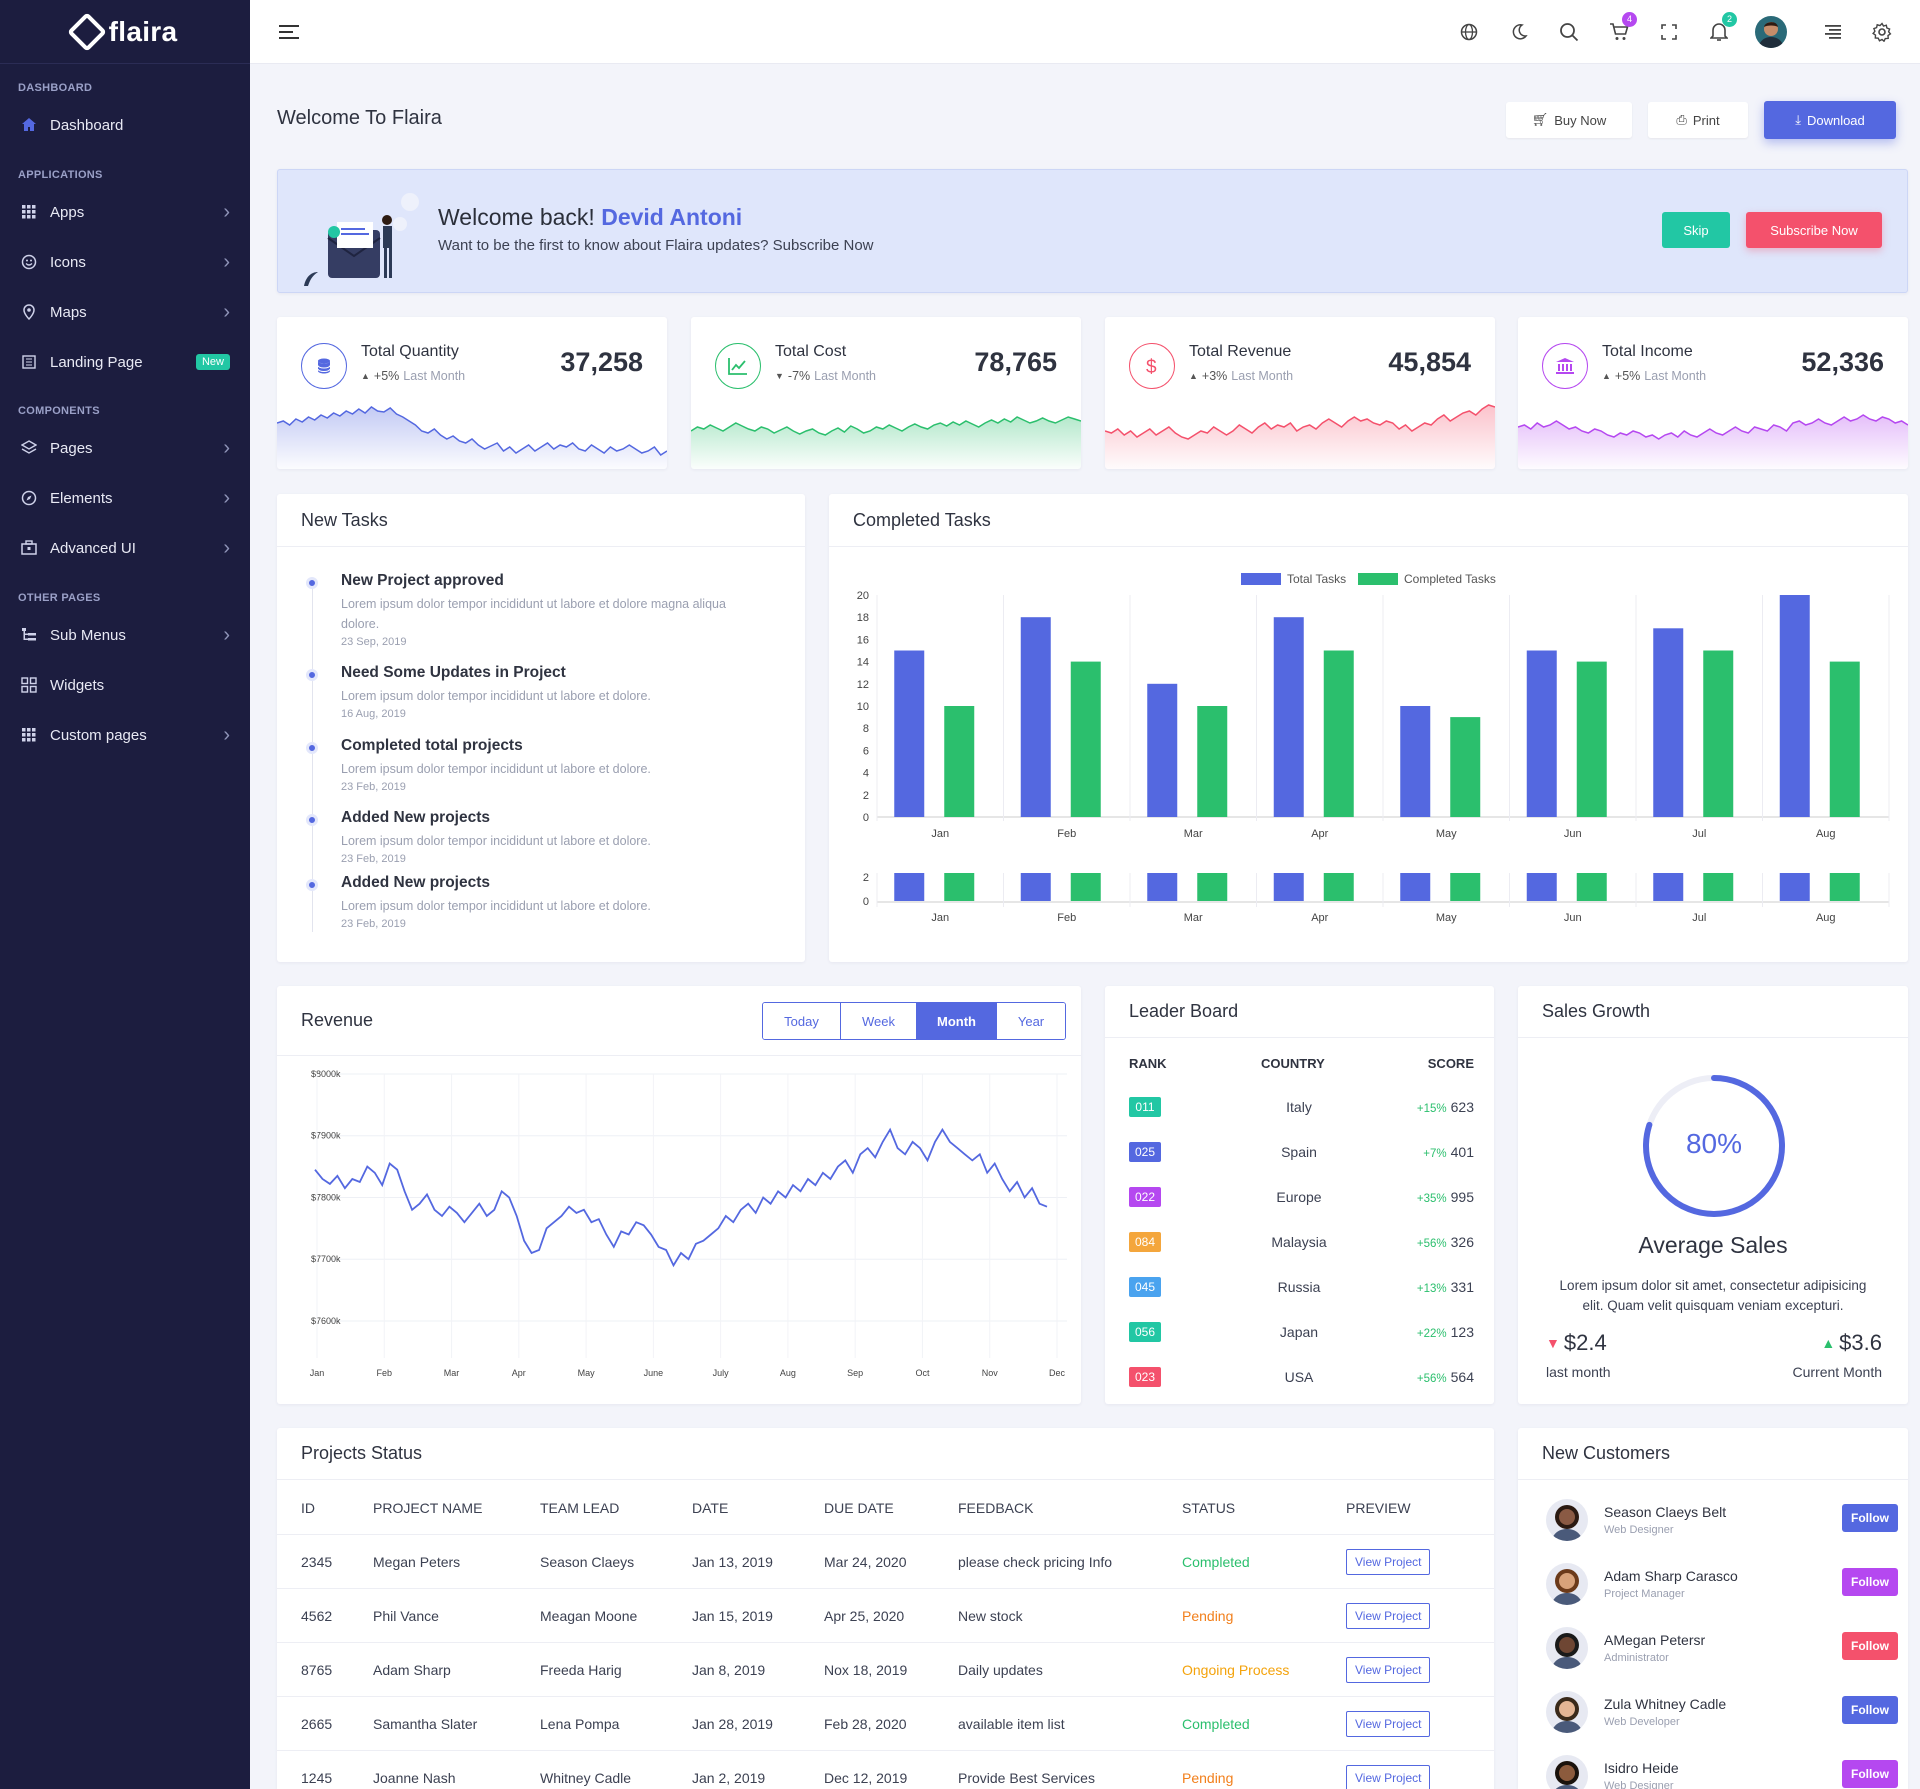 This screenshot has width=1920, height=1789. I want to click on rank-badge: 045, so click(1145, 1286).